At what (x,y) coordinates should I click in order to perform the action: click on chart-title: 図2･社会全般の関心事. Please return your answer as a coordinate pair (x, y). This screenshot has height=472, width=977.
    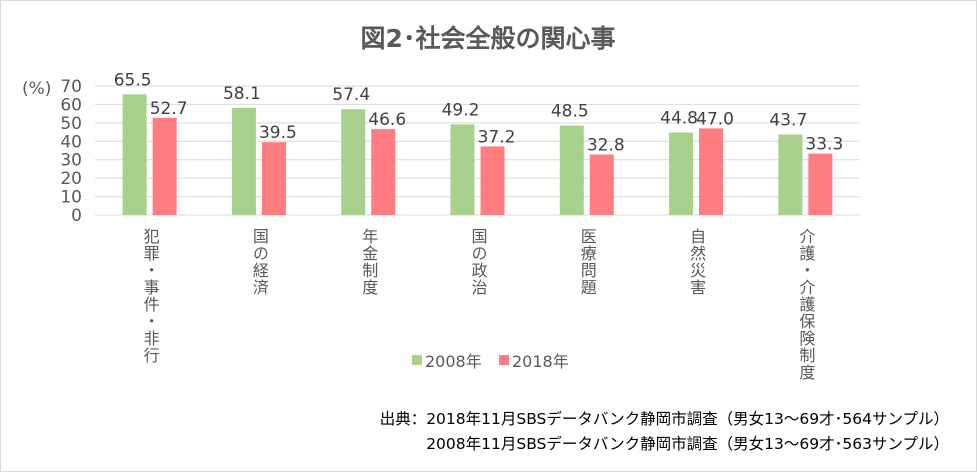
    Looking at the image, I should click on (488, 38).